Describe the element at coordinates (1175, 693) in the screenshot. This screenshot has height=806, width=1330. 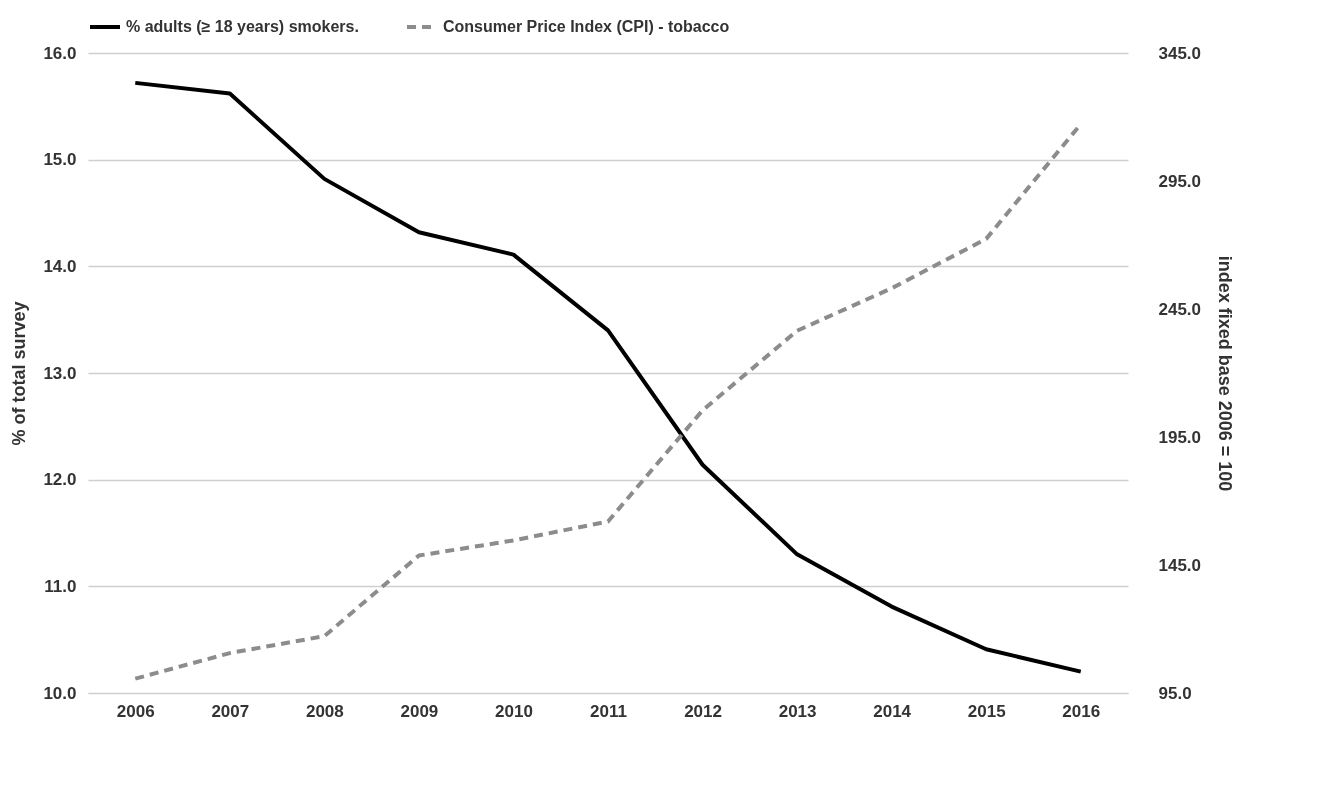
I see `y2-tick-label: 95.0` at that location.